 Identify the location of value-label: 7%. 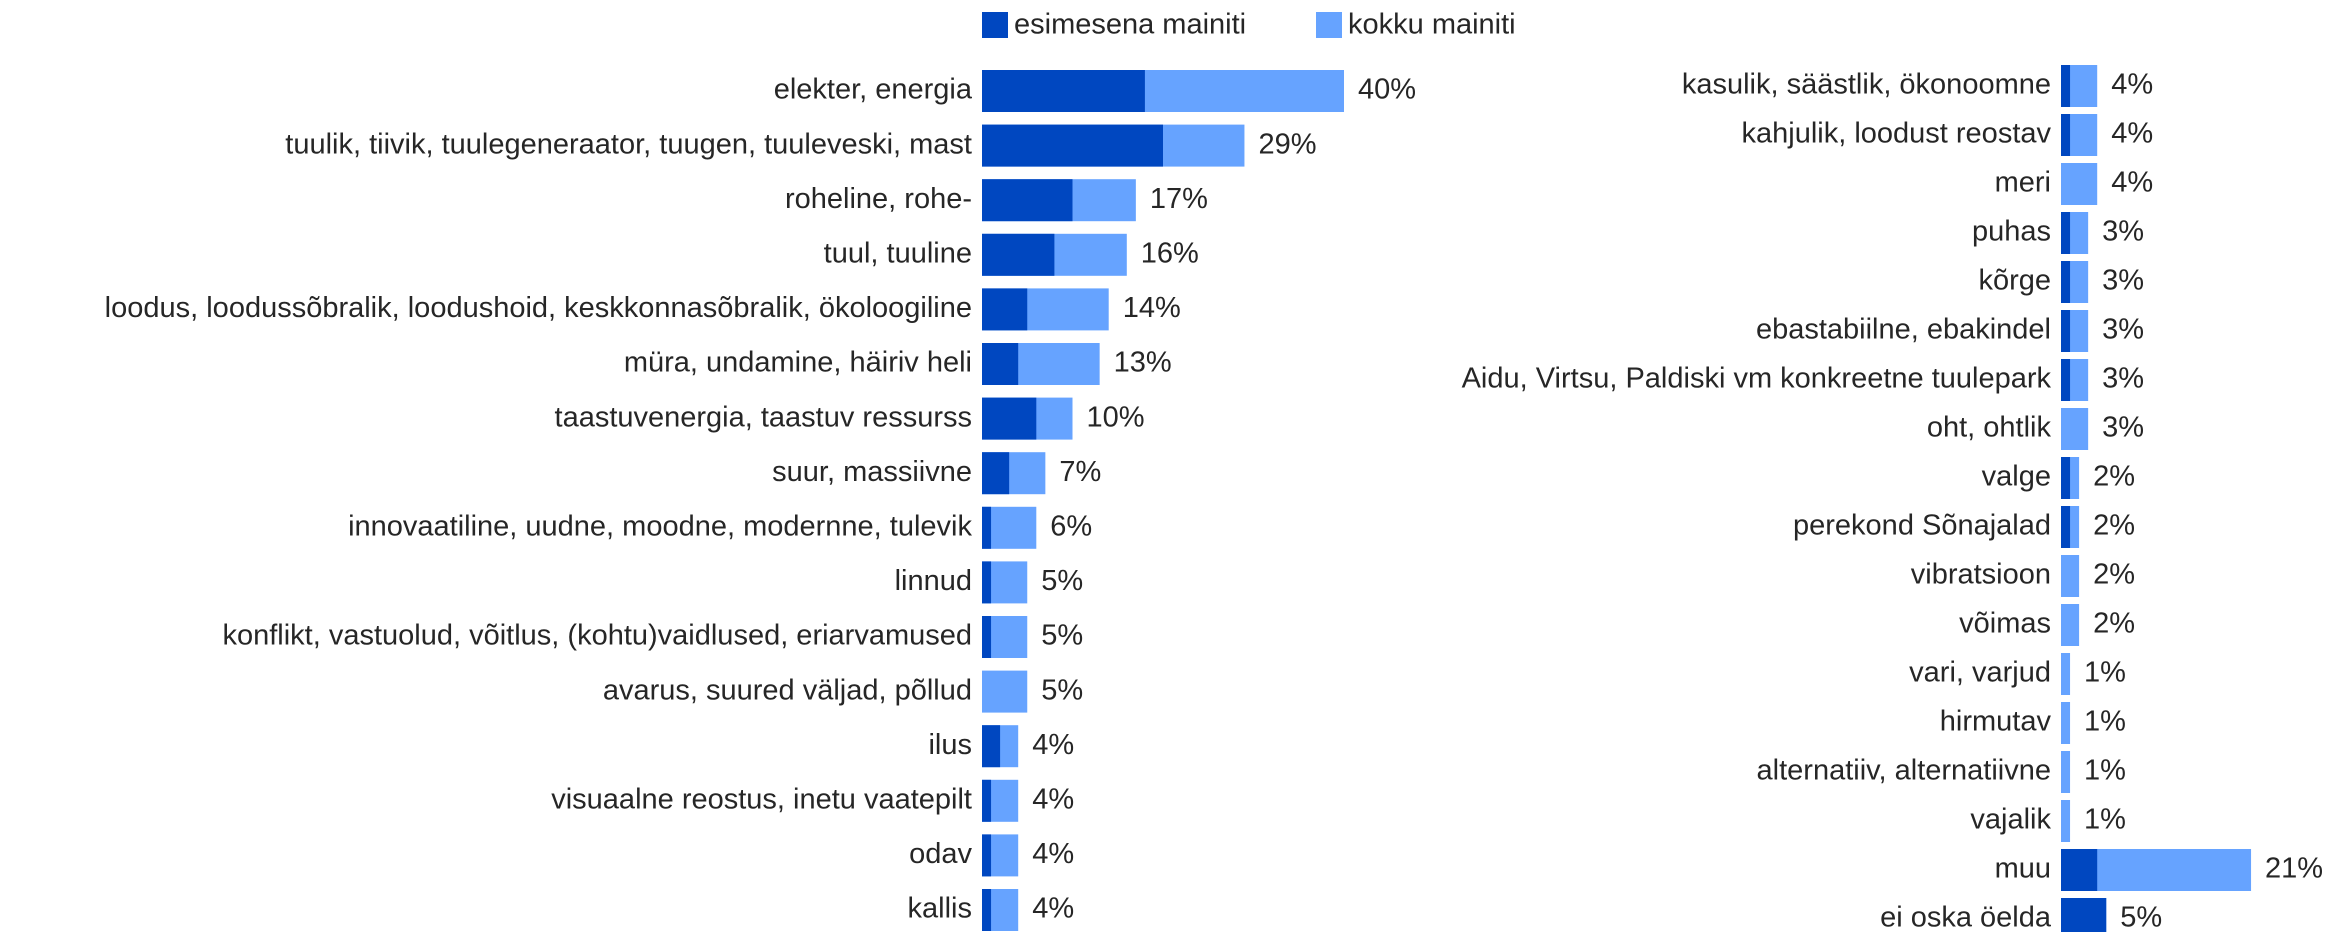
(1080, 472).